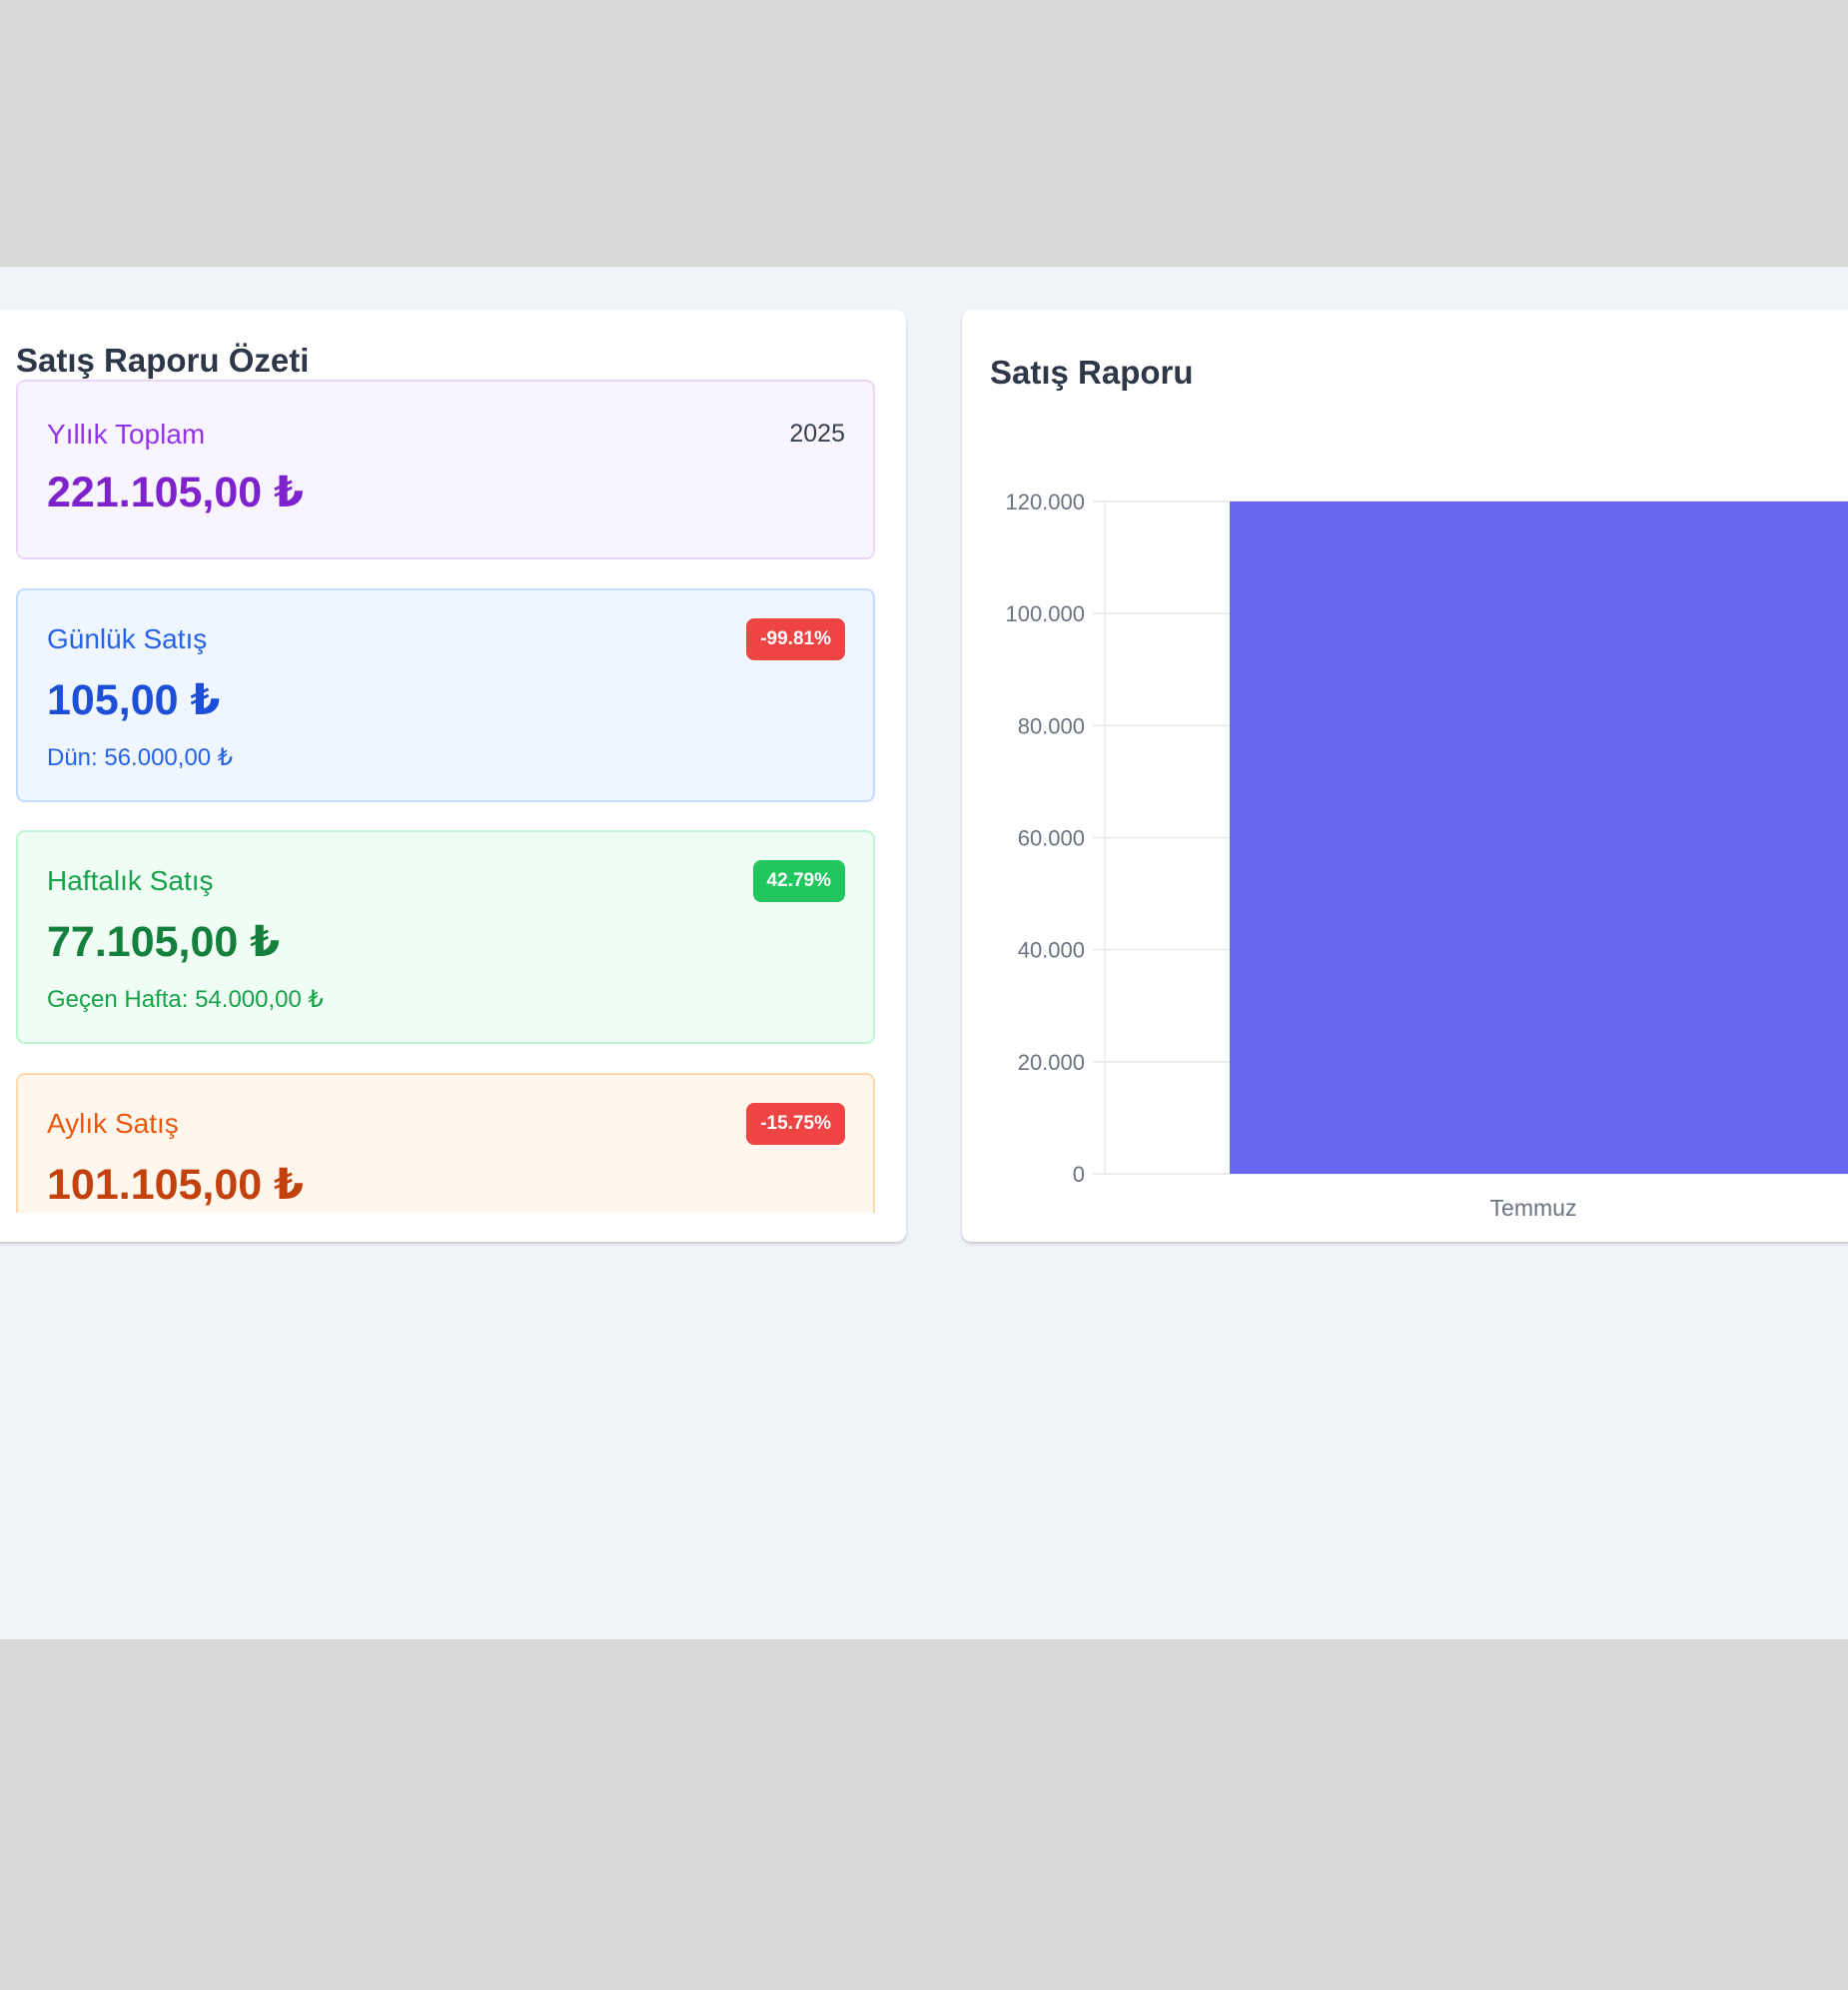  Describe the element at coordinates (795, 639) in the screenshot. I see `daily-change-badge: -99.81%` at that location.